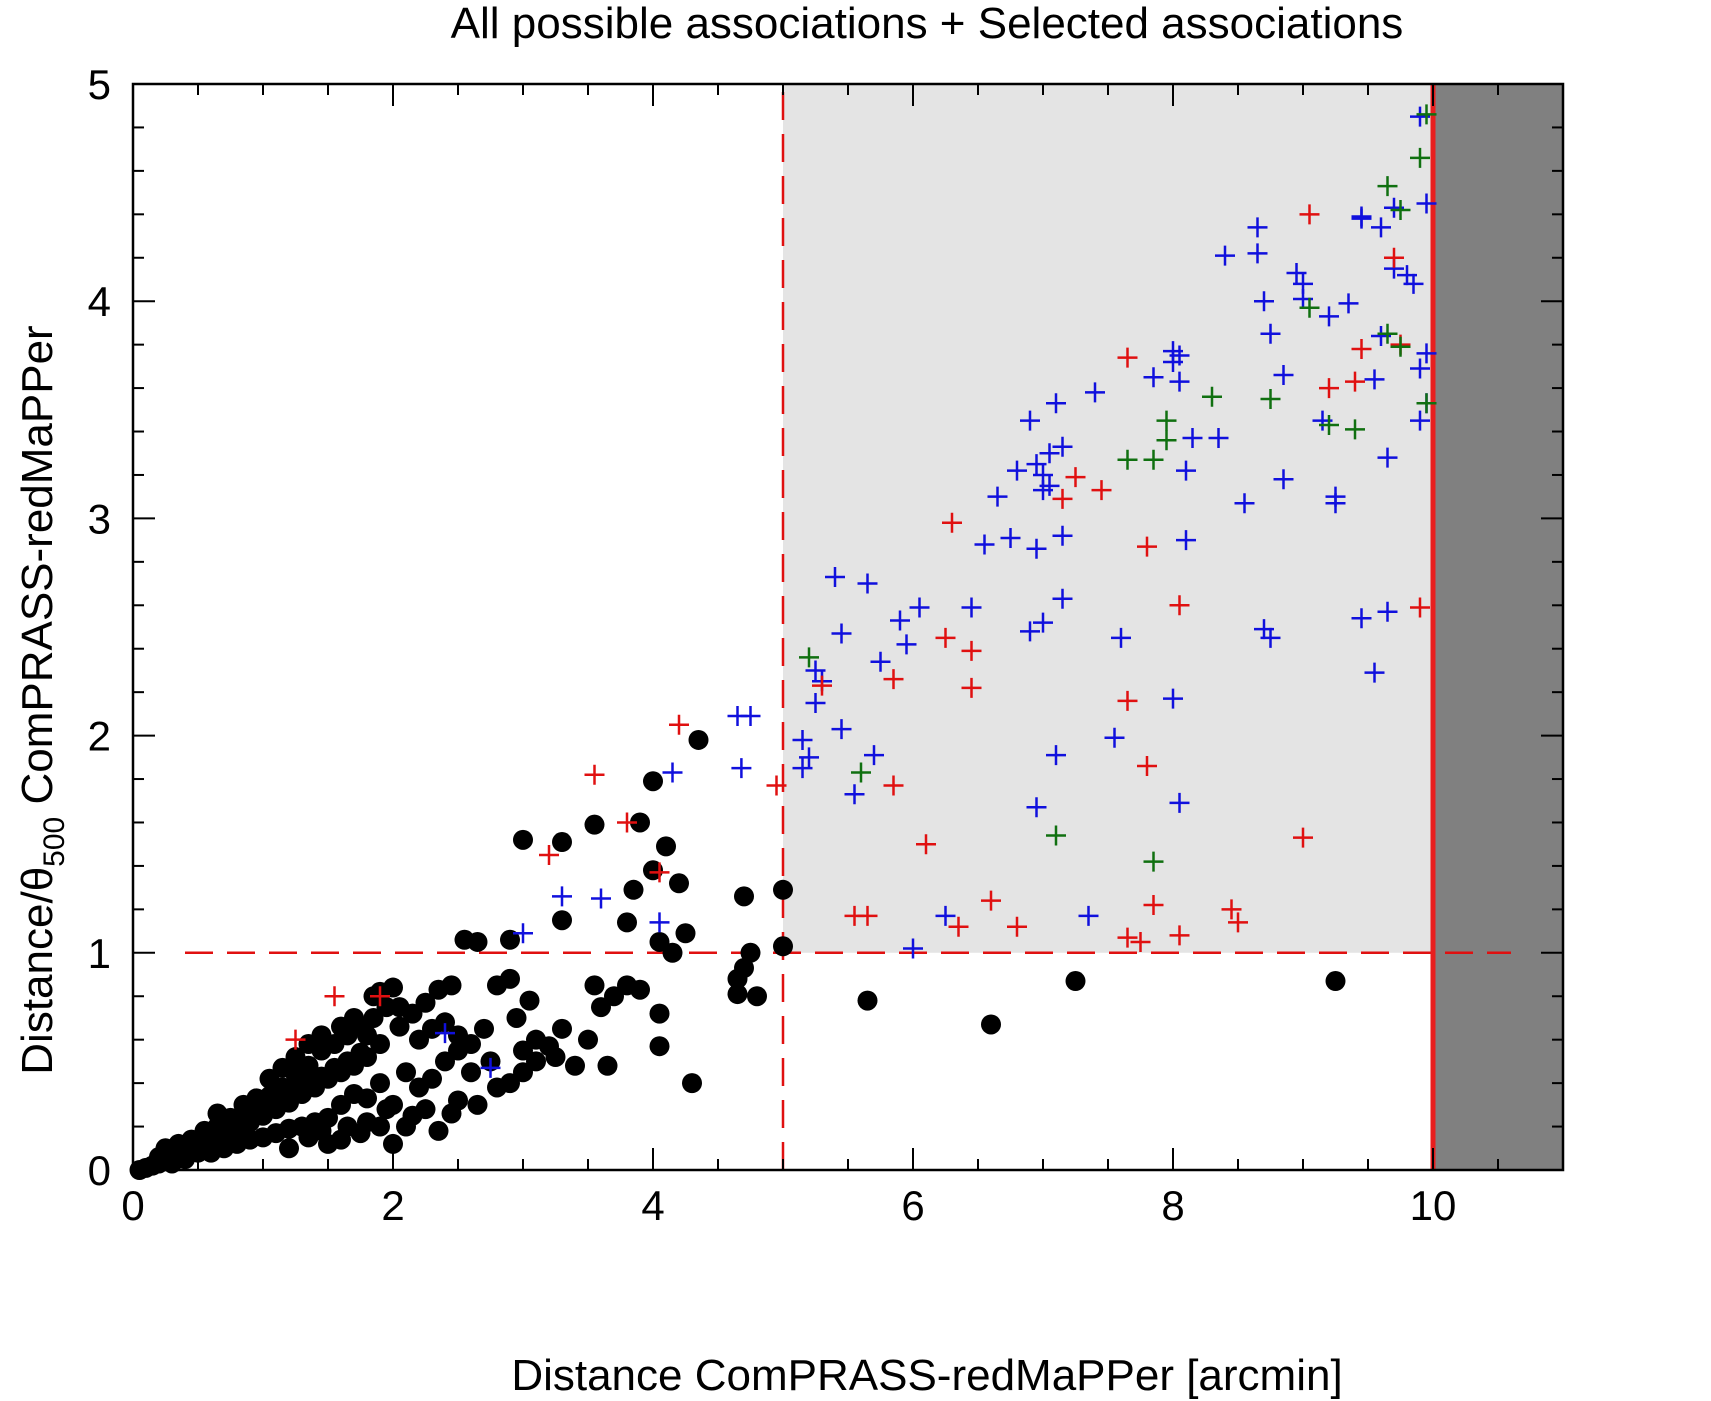  What do you see at coordinates (99, 84) in the screenshot?
I see `y-tick-label: 5` at bounding box center [99, 84].